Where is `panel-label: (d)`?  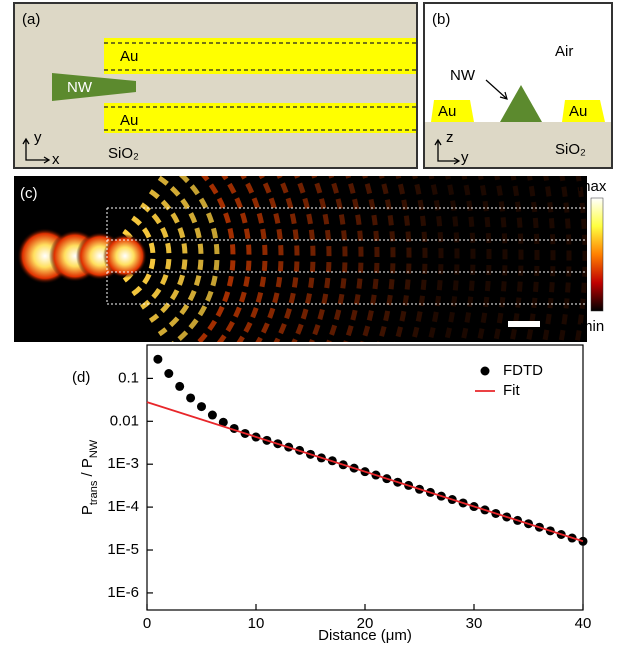
panel-label: (d) is located at coordinates (81, 377).